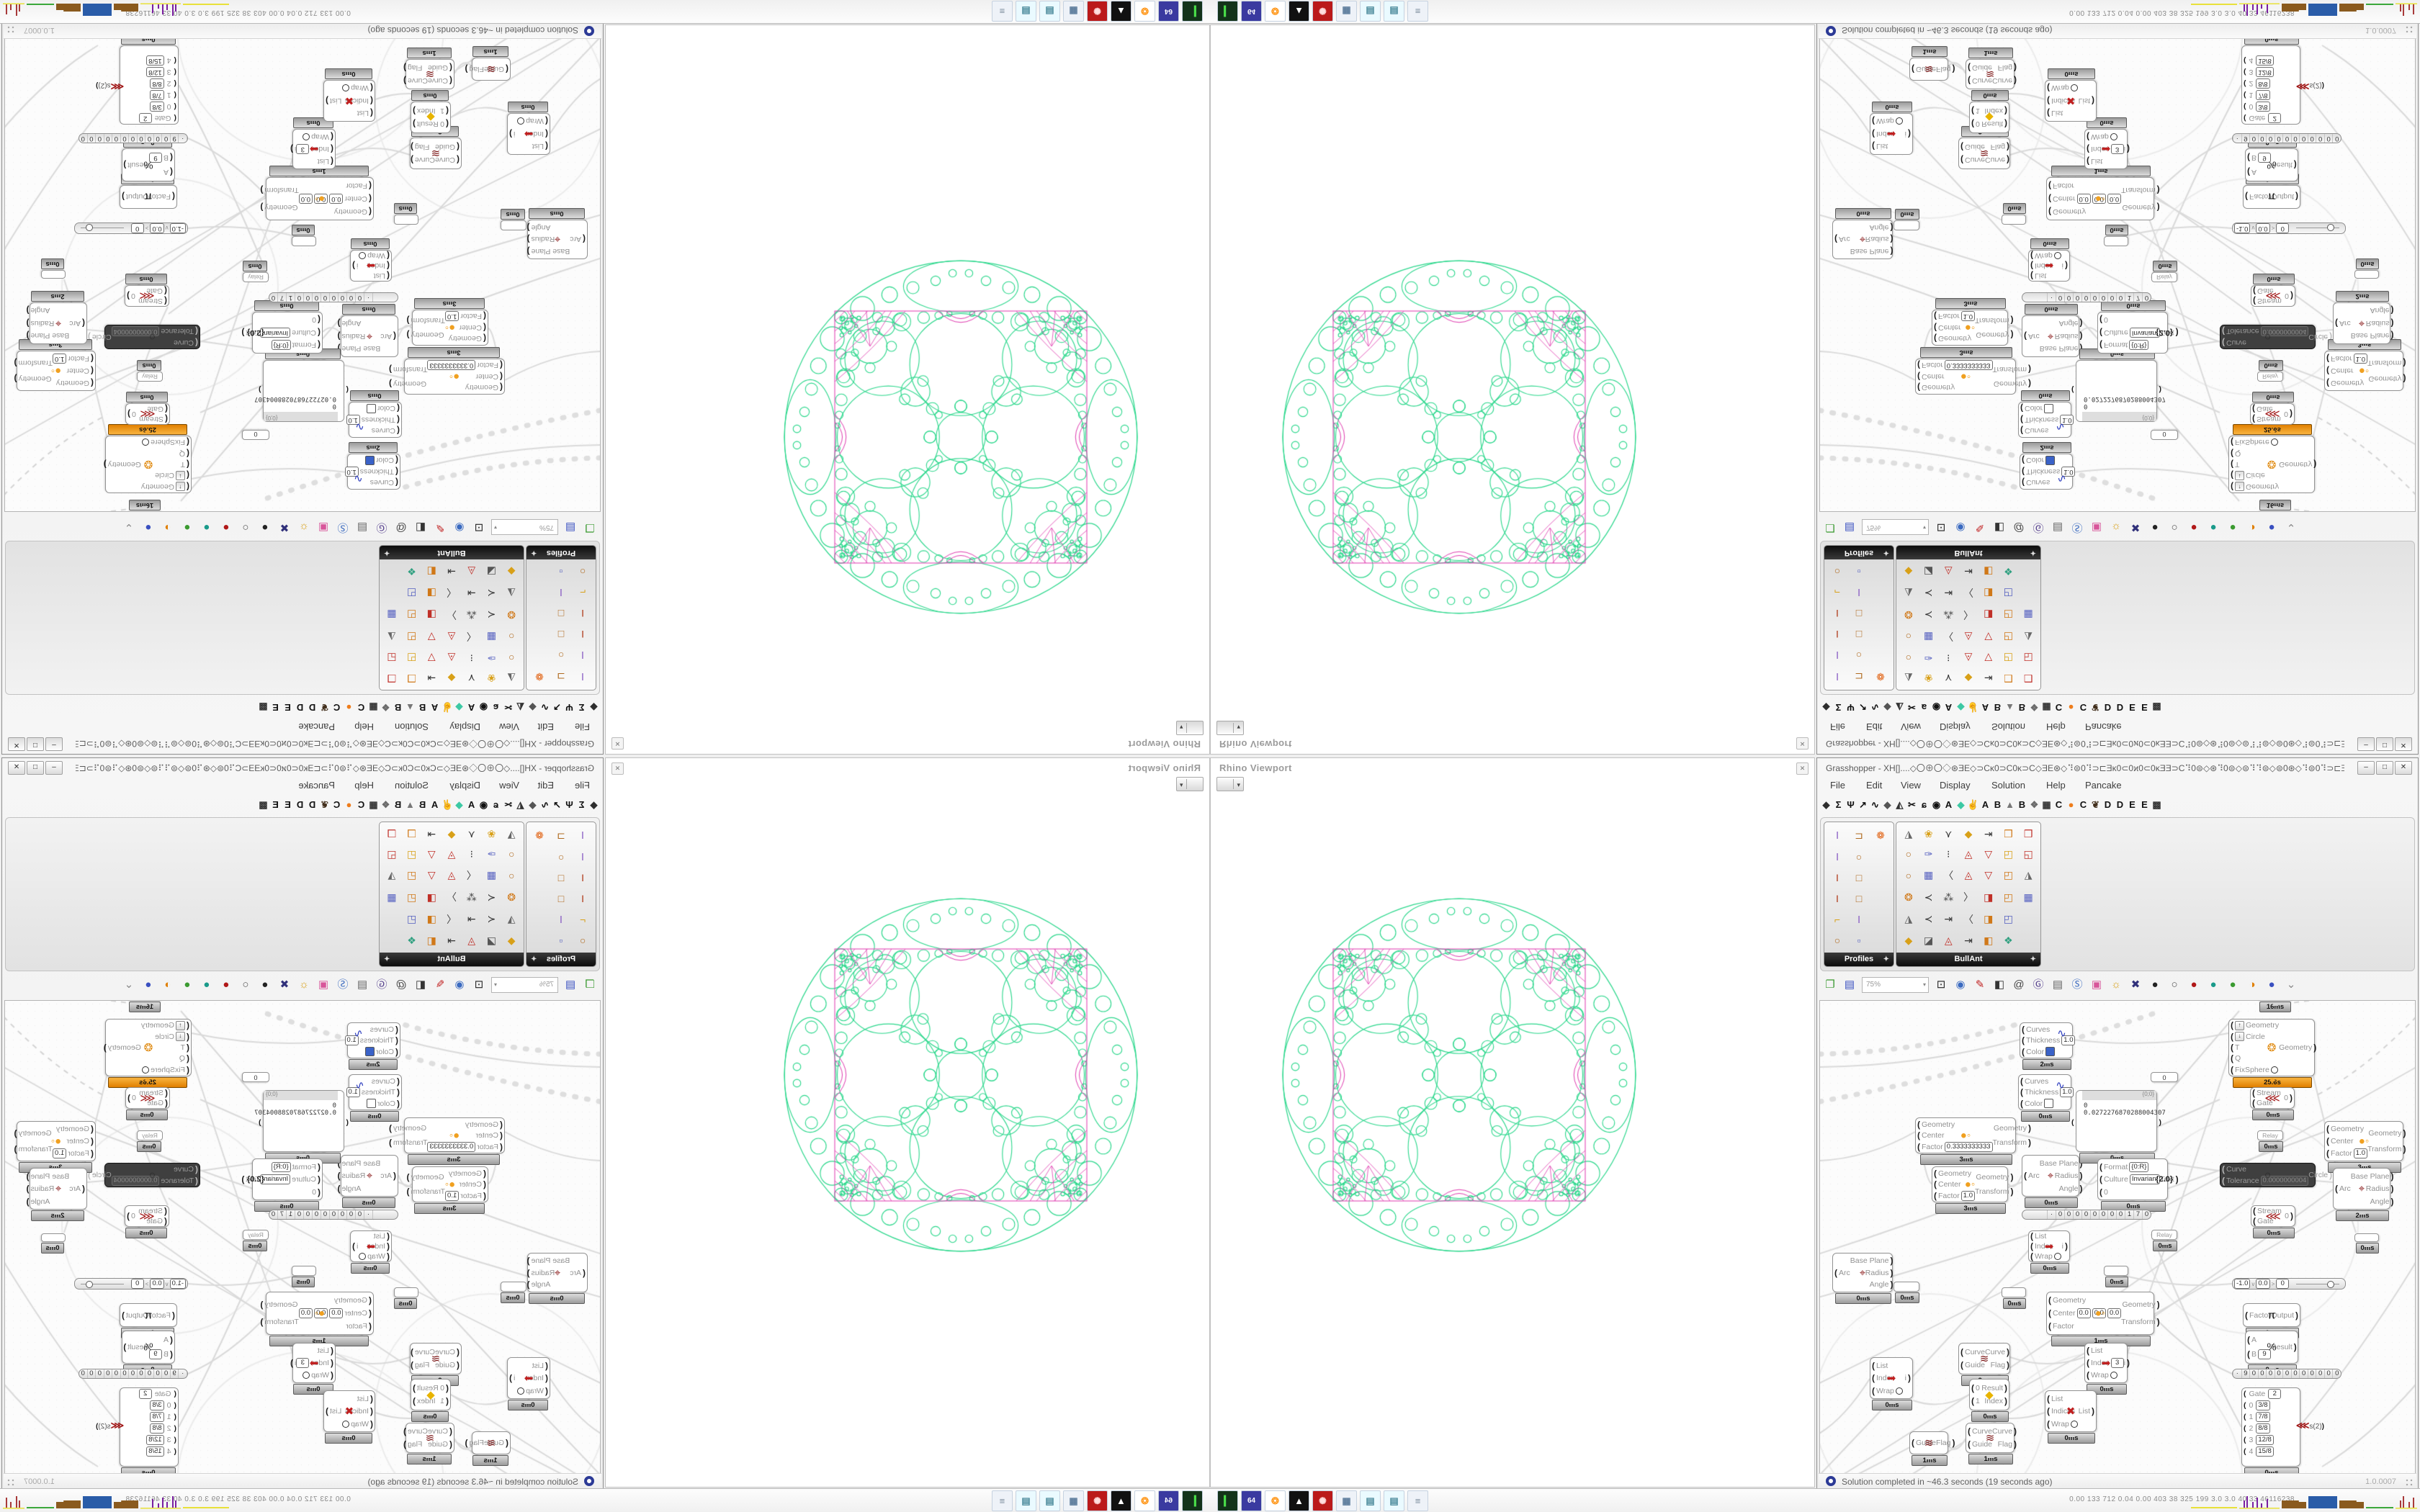 Image resolution: width=2420 pixels, height=1512 pixels. What do you see at coordinates (545, 726) in the screenshot?
I see `menu-item-edit: Edit` at bounding box center [545, 726].